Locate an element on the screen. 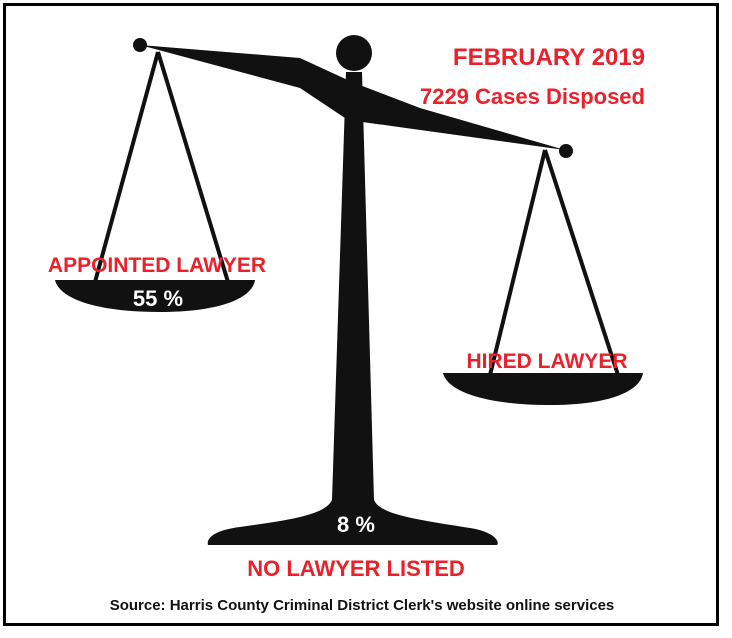 This screenshot has width=732, height=638. category-label-appointed: APPOINTED LAWYER is located at coordinates (157, 265).